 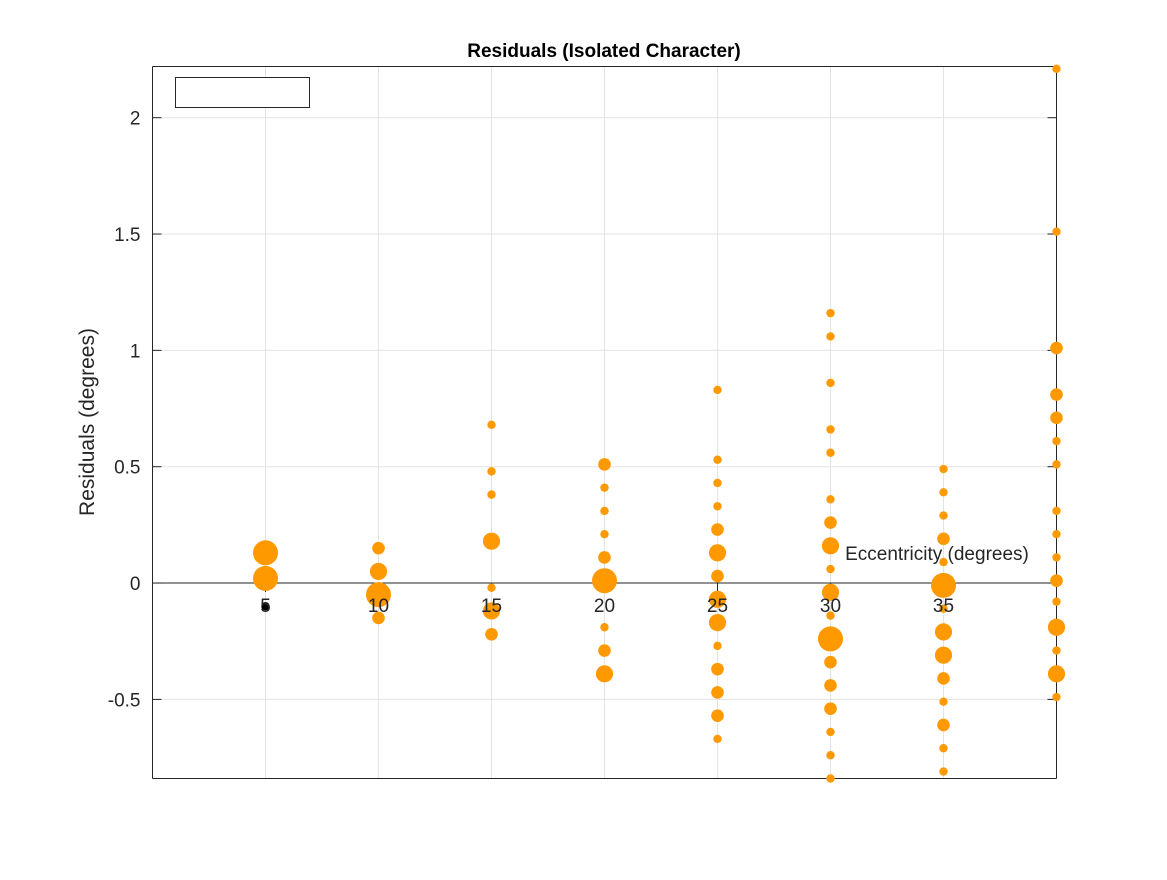 I want to click on y-tick-label: -0.5, so click(x=124, y=700).